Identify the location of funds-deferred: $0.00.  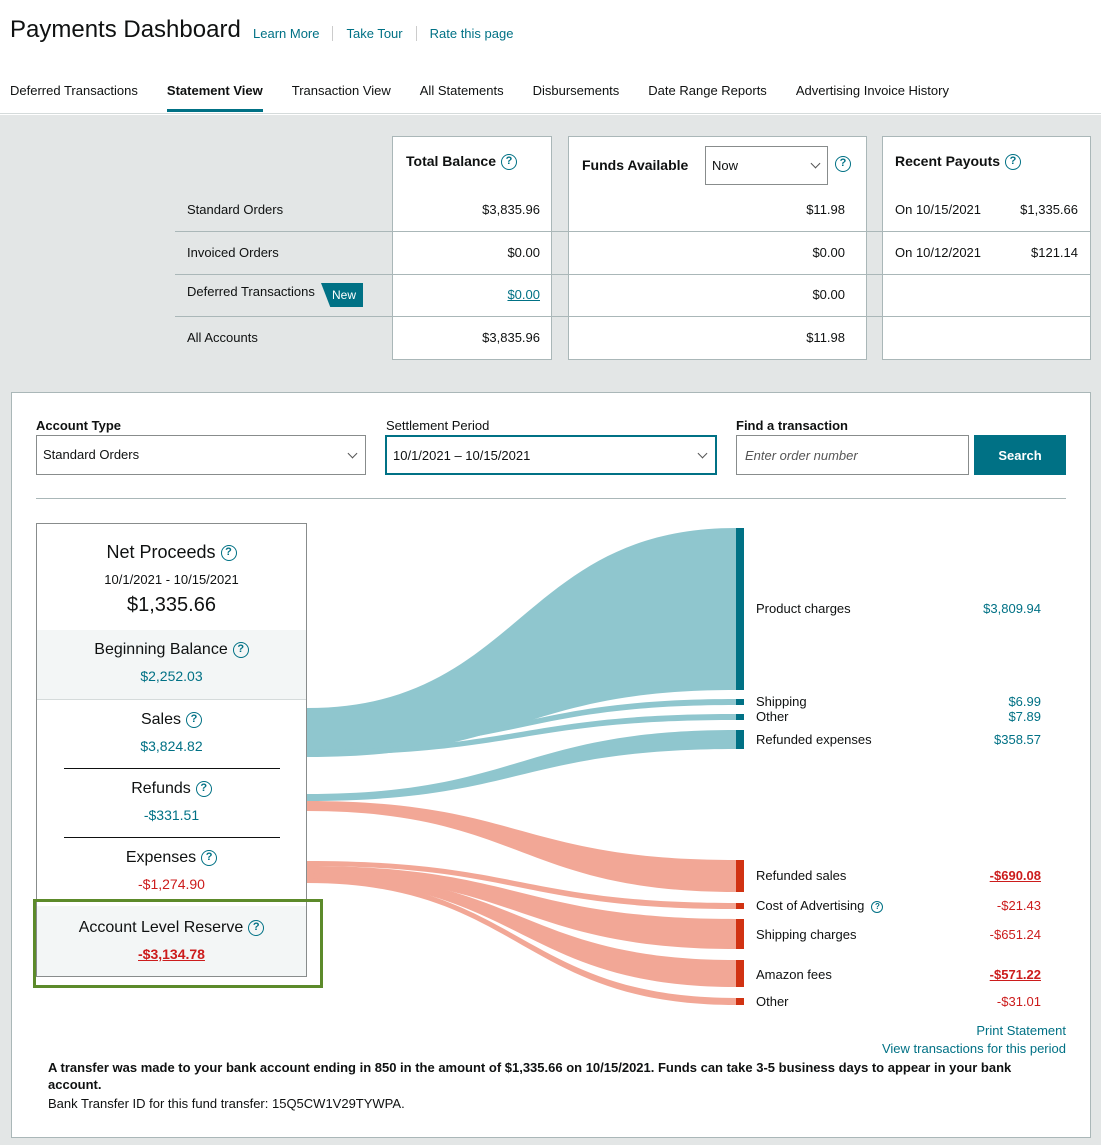
(828, 294).